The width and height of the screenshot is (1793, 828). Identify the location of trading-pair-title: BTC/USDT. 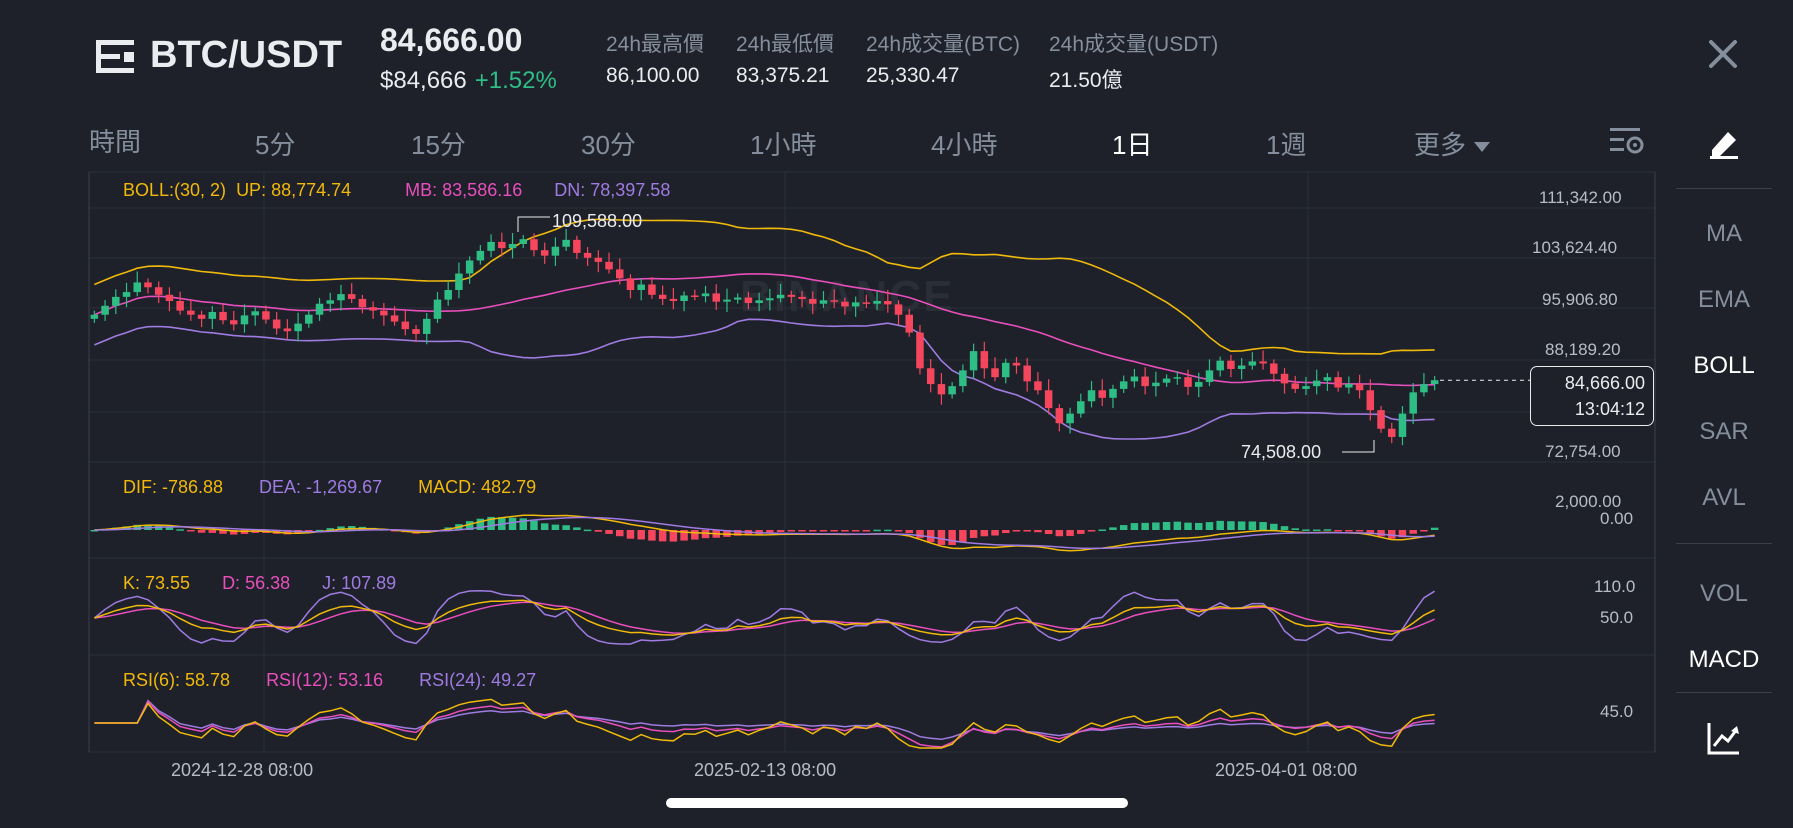
(246, 55).